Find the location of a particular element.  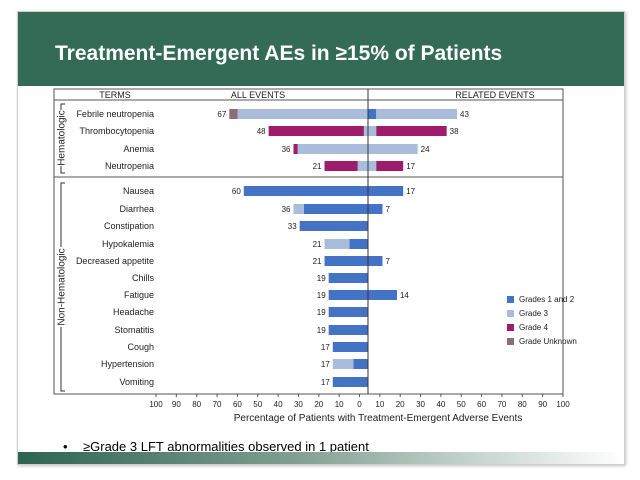

header-all-events: ALL EVENTS is located at coordinates (258, 95).